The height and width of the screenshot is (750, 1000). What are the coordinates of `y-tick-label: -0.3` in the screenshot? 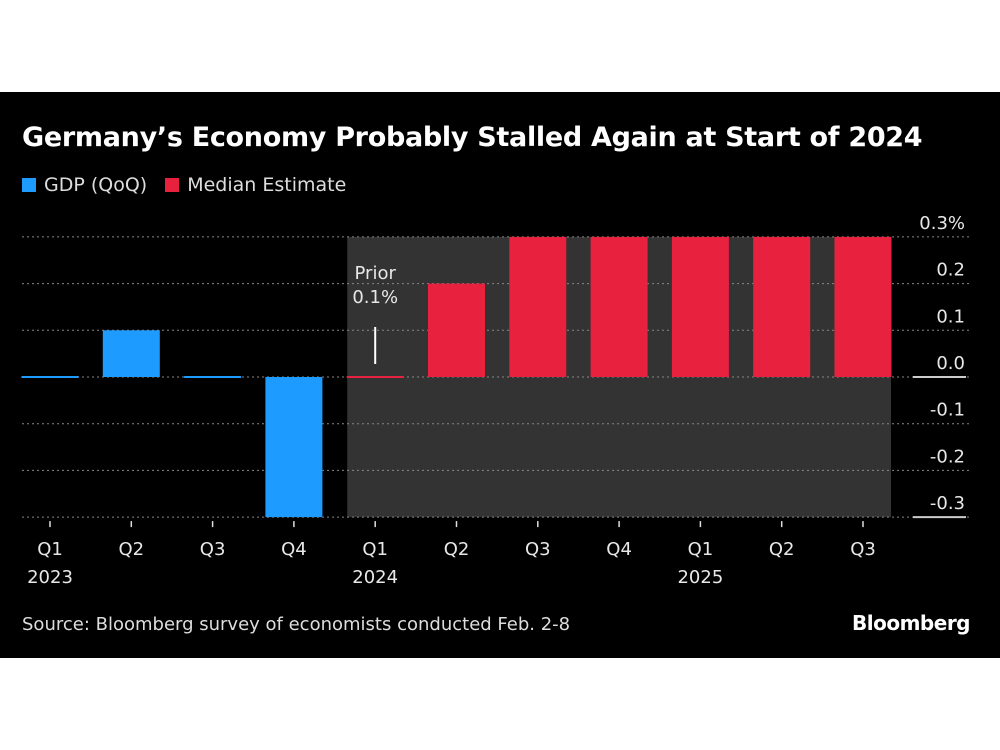 It's located at (947, 503).